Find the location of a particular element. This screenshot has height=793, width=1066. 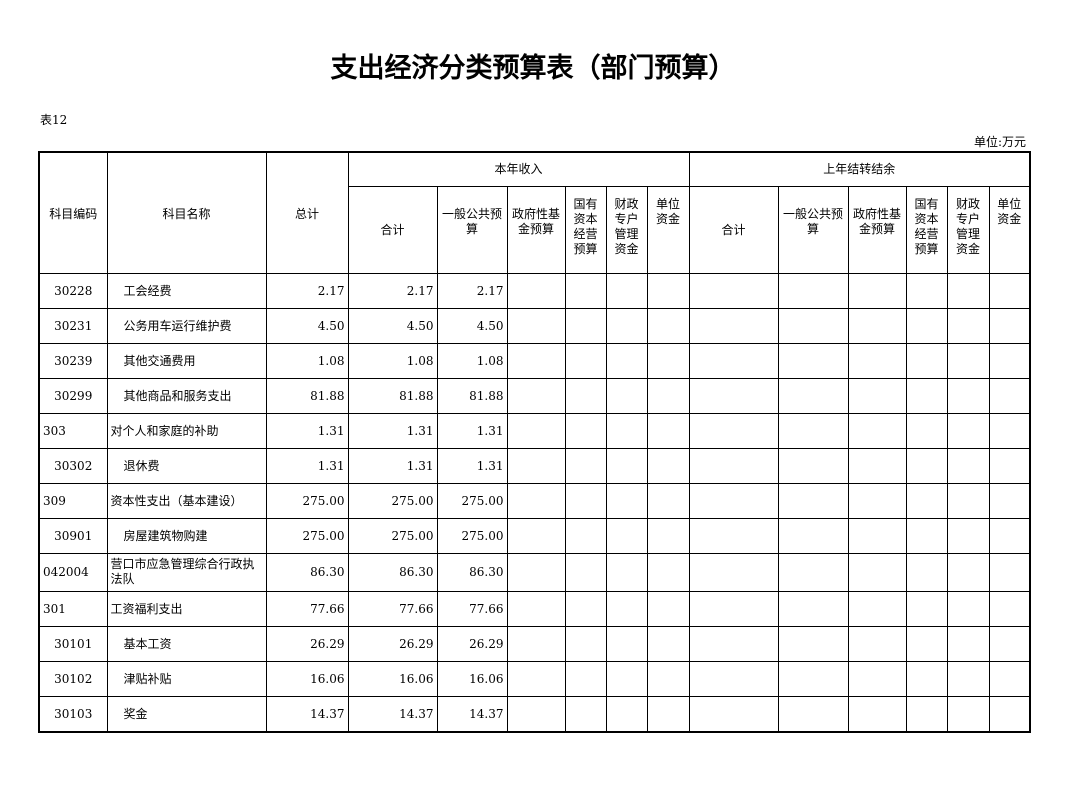

cell-sum: 1.08 is located at coordinates (392, 360).